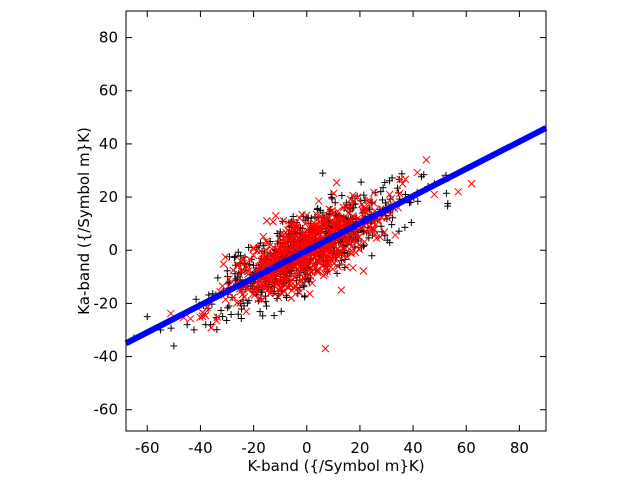  What do you see at coordinates (147, 448) in the screenshot?
I see `x-tick-label: -60` at bounding box center [147, 448].